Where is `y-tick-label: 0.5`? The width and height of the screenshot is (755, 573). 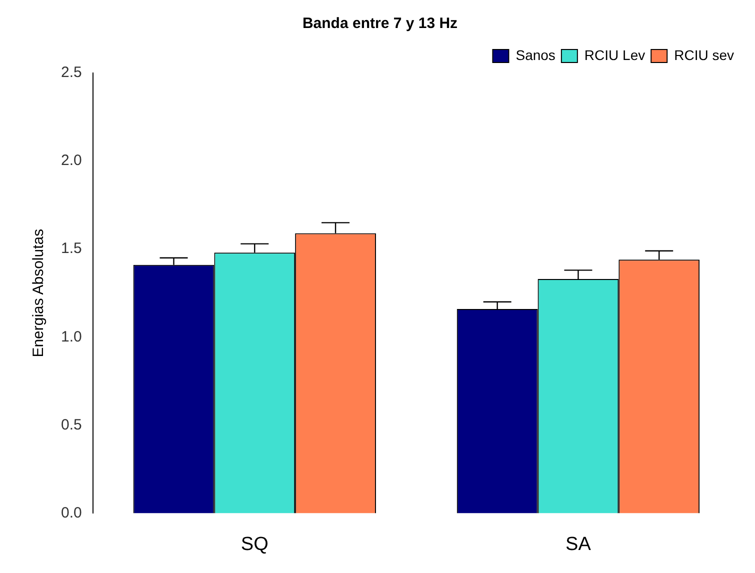
y-tick-label: 0.5 is located at coordinates (71, 425).